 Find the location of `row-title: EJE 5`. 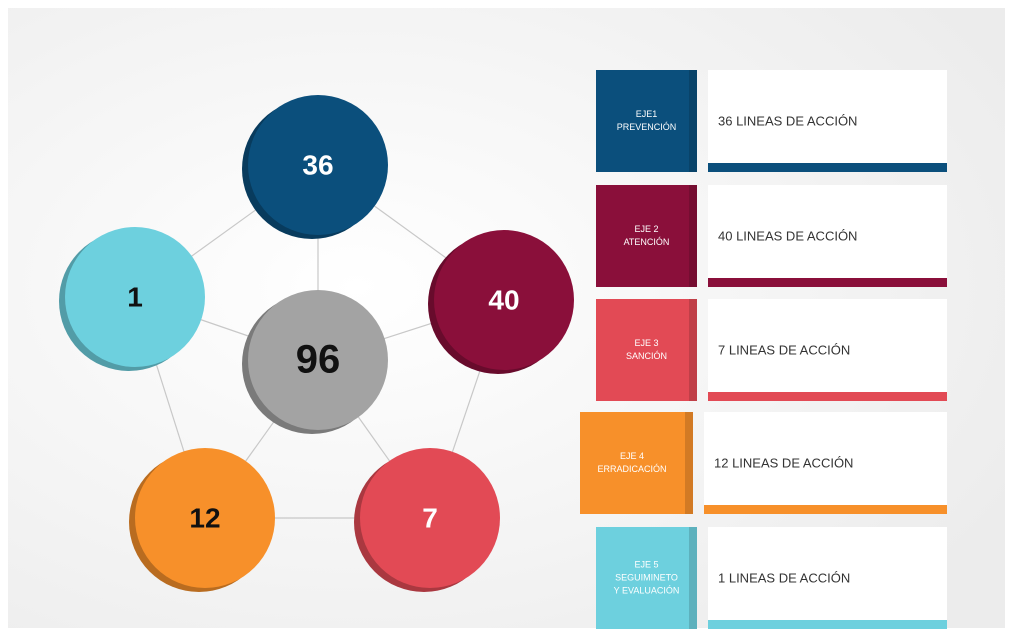

row-title: EJE 5 is located at coordinates (646, 564).